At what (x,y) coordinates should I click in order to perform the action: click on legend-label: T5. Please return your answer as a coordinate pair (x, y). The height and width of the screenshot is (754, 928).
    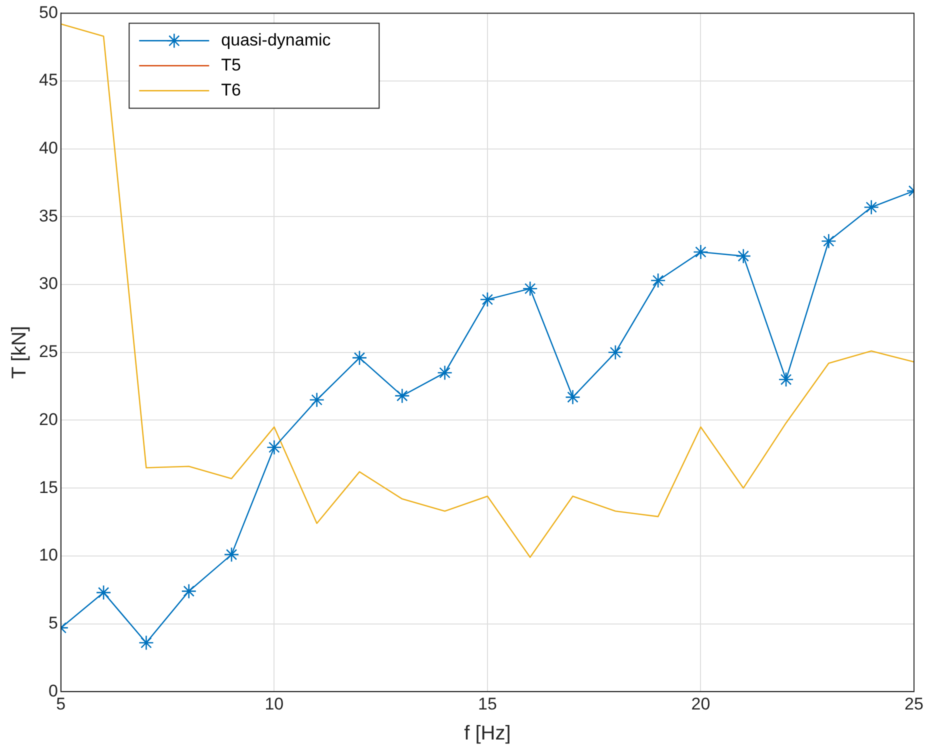
    Looking at the image, I should click on (231, 64).